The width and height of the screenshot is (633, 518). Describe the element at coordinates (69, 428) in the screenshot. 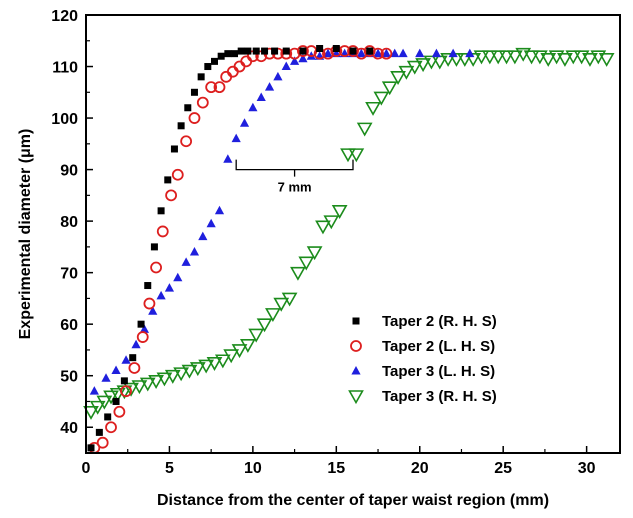

I see `y-tick-label: 40` at that location.